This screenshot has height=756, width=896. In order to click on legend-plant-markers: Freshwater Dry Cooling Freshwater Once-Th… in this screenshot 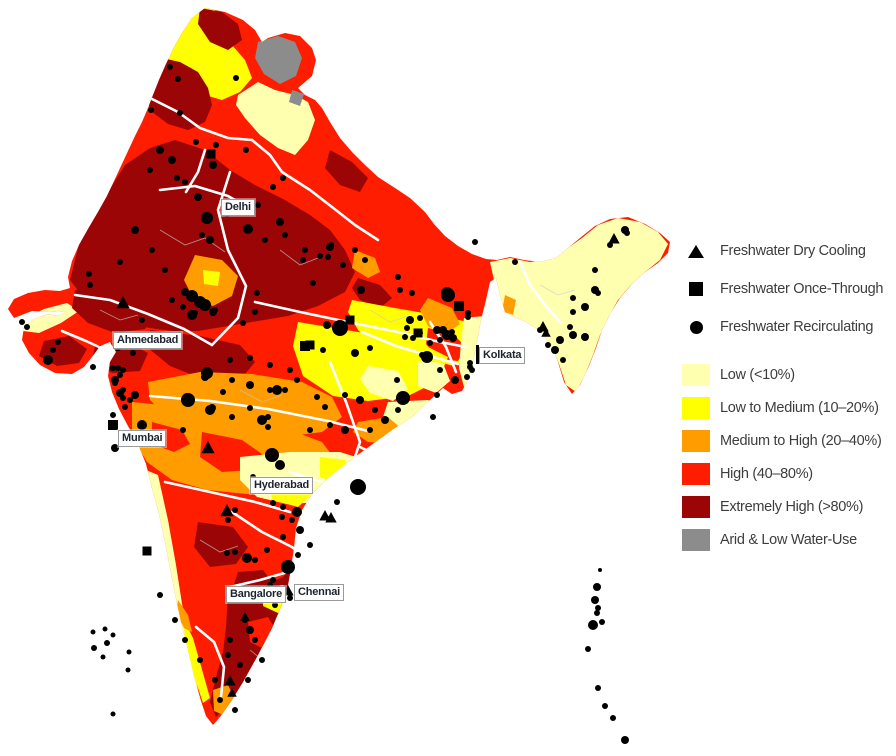, I will do `click(787, 289)`.